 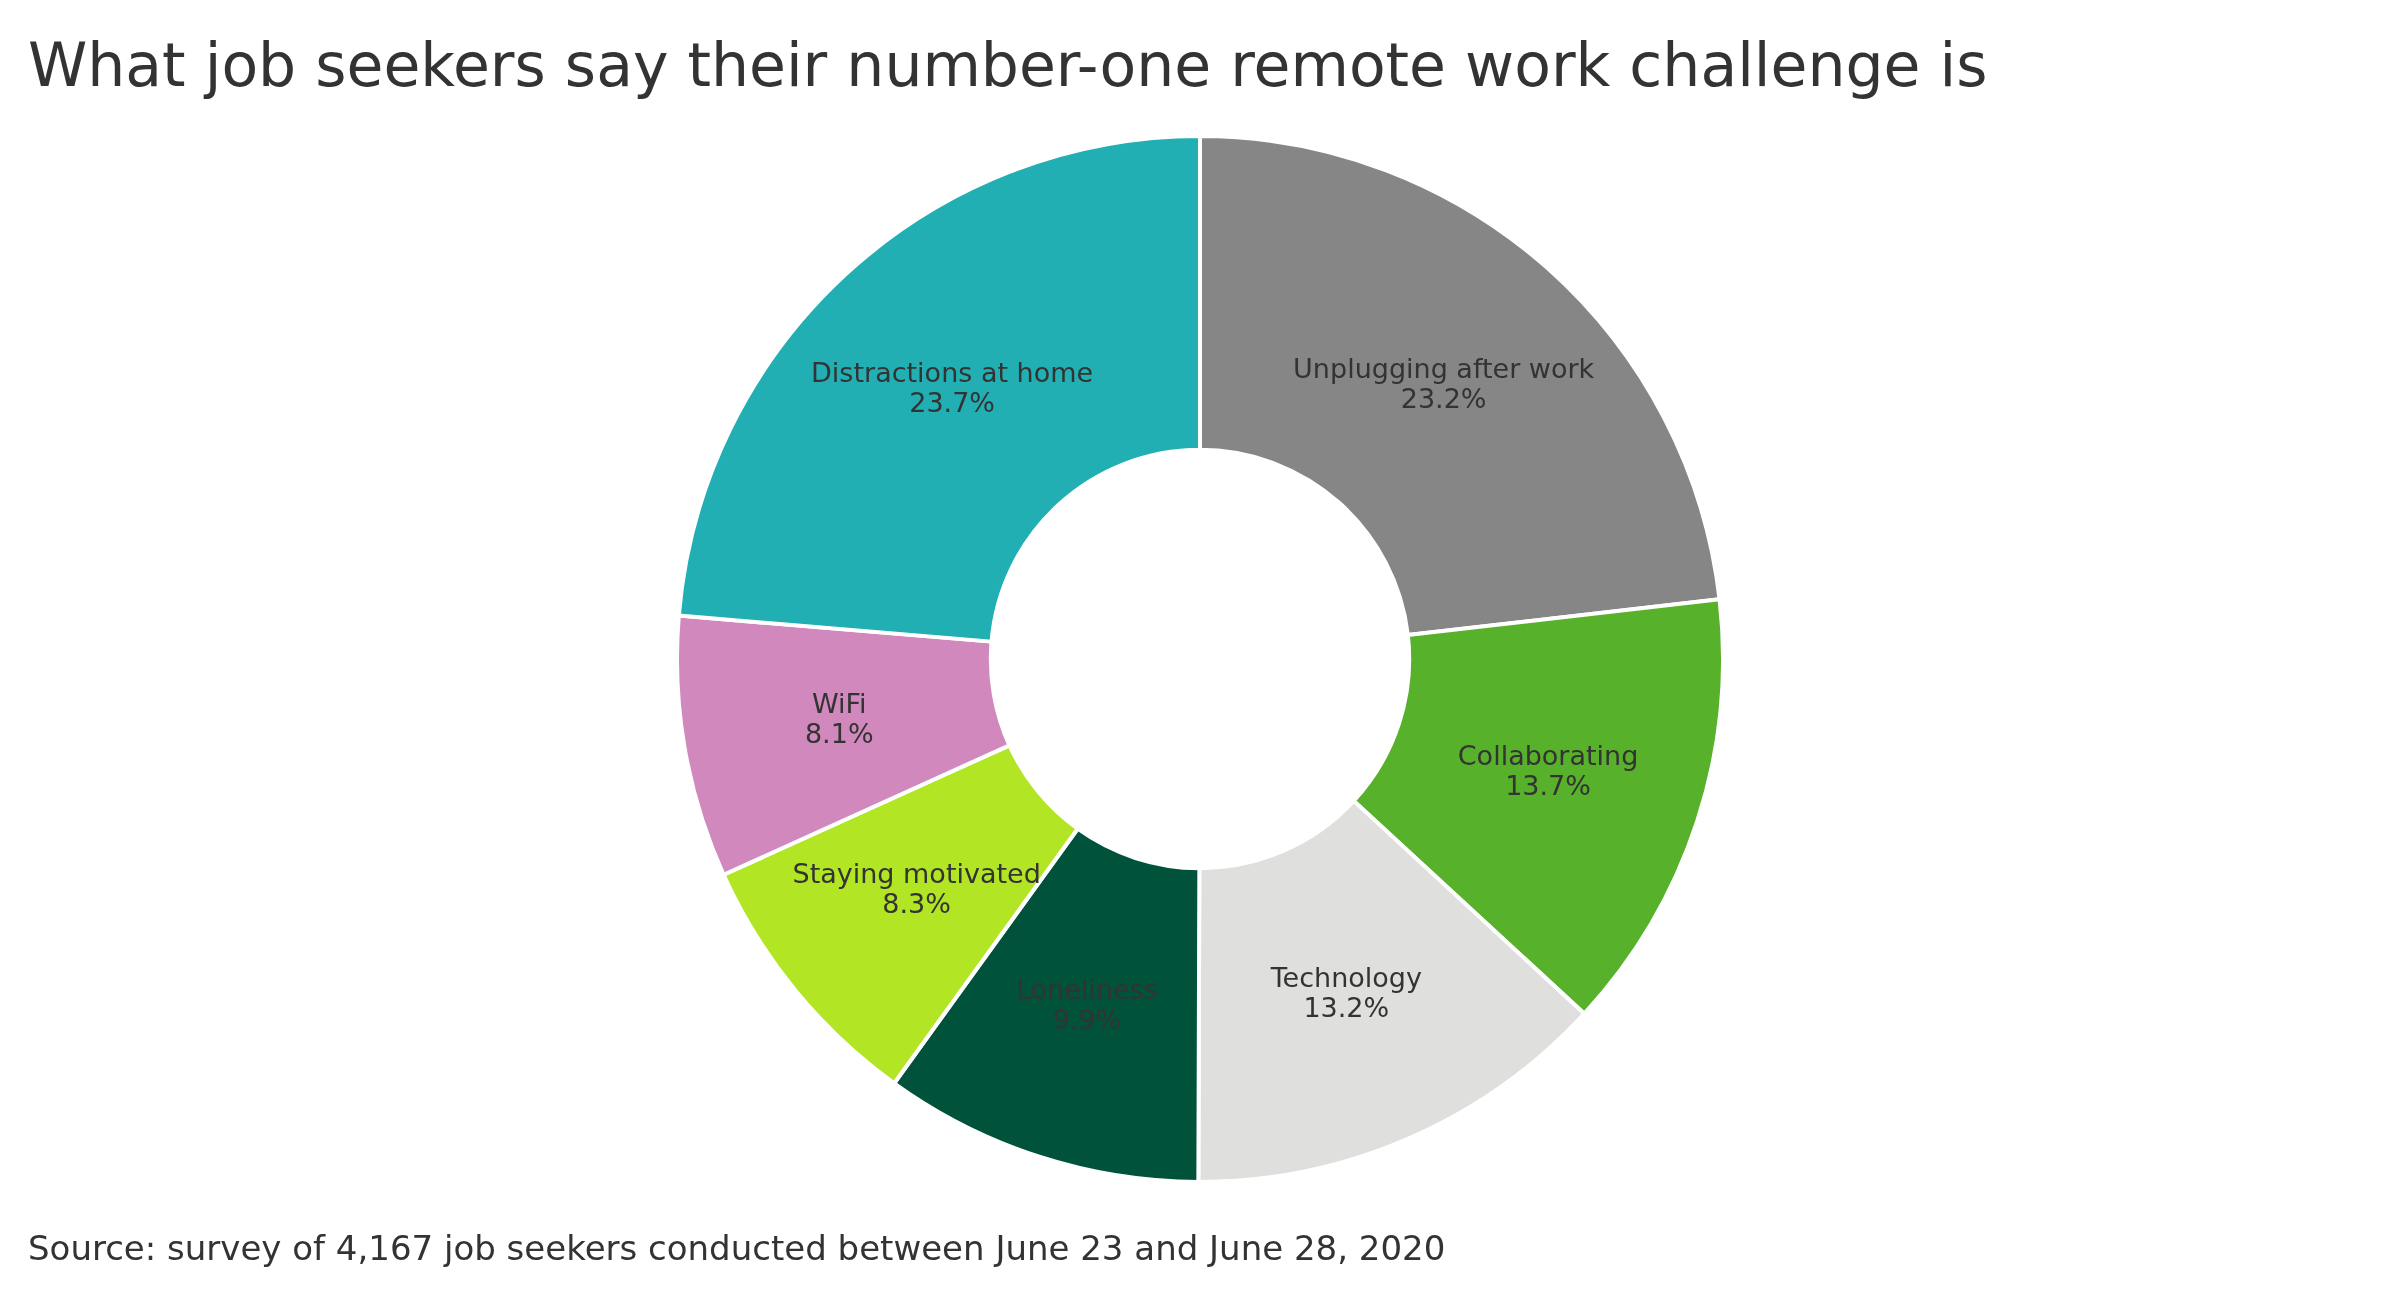 What do you see at coordinates (1548, 785) in the screenshot?
I see `data-label: 13.7%` at bounding box center [1548, 785].